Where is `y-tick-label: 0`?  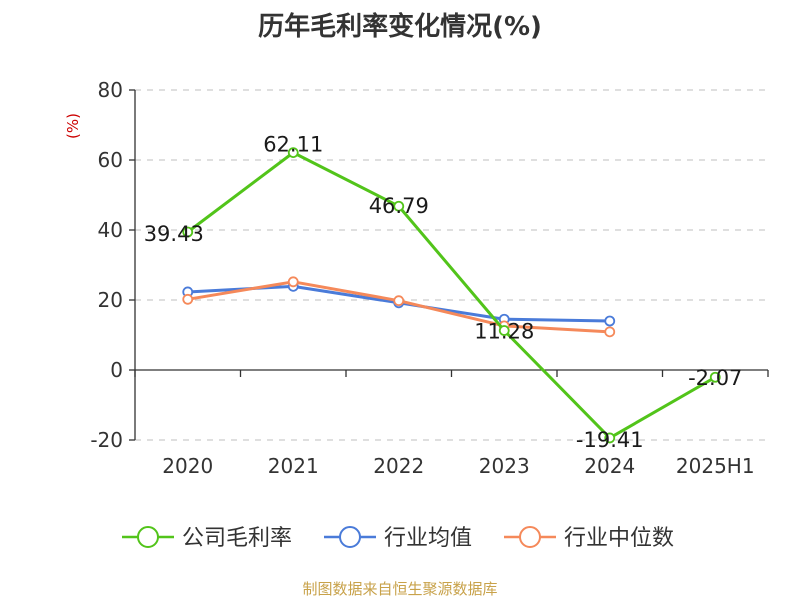 y-tick-label: 0 is located at coordinates (116, 370).